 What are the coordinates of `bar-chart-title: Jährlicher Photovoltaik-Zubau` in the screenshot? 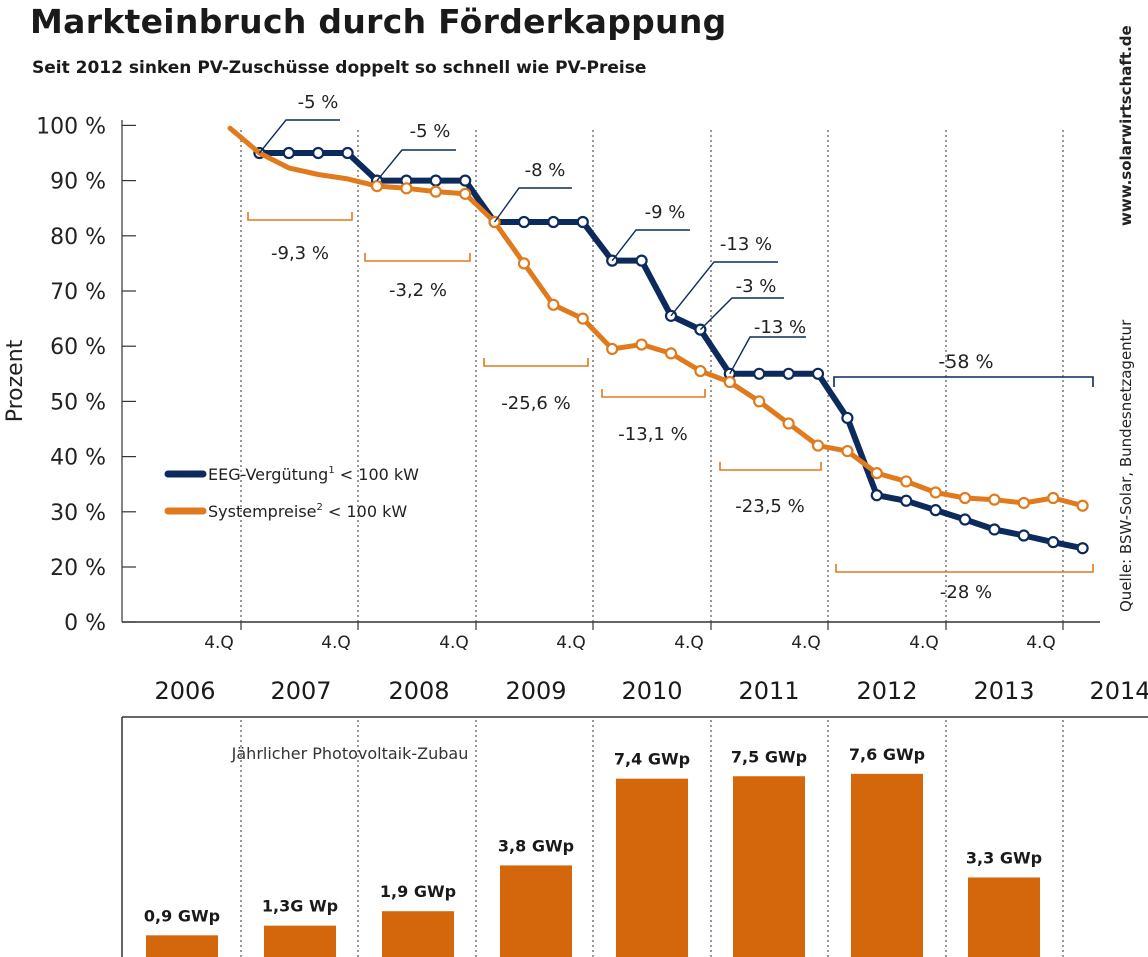 It's located at (350, 753).